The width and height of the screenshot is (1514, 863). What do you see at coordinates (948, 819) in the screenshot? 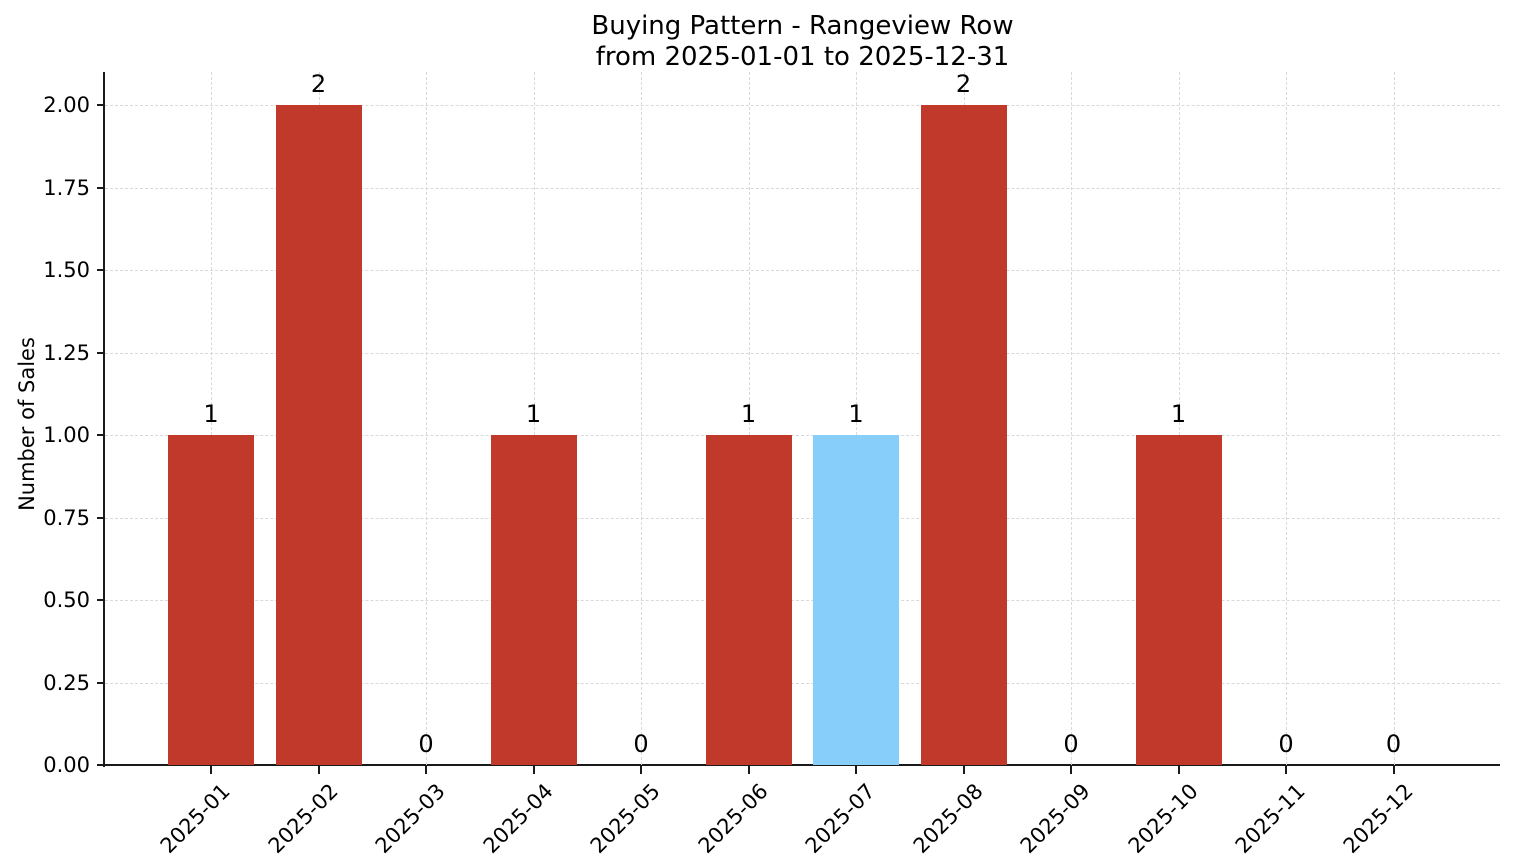
I see `x-tick-label: 2025-08` at bounding box center [948, 819].